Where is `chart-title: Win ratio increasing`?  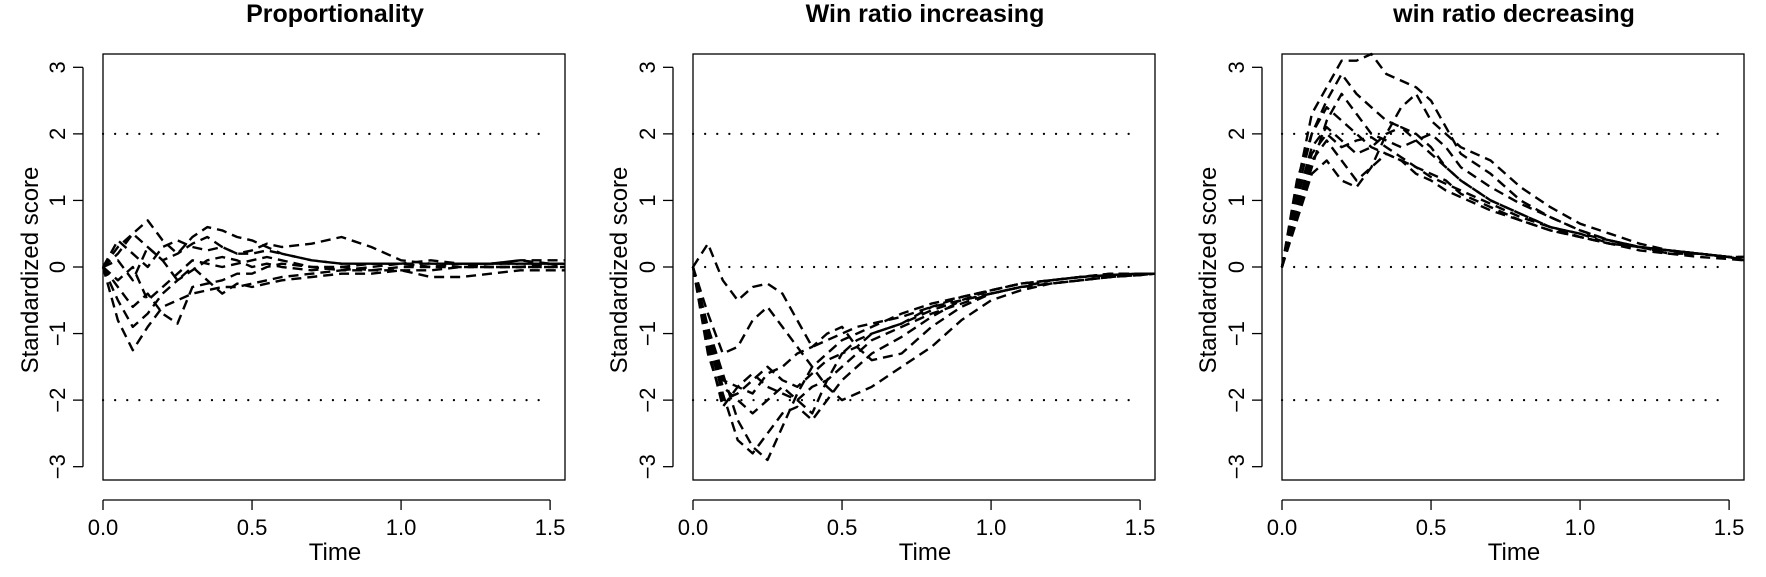 chart-title: Win ratio increasing is located at coordinates (925, 14).